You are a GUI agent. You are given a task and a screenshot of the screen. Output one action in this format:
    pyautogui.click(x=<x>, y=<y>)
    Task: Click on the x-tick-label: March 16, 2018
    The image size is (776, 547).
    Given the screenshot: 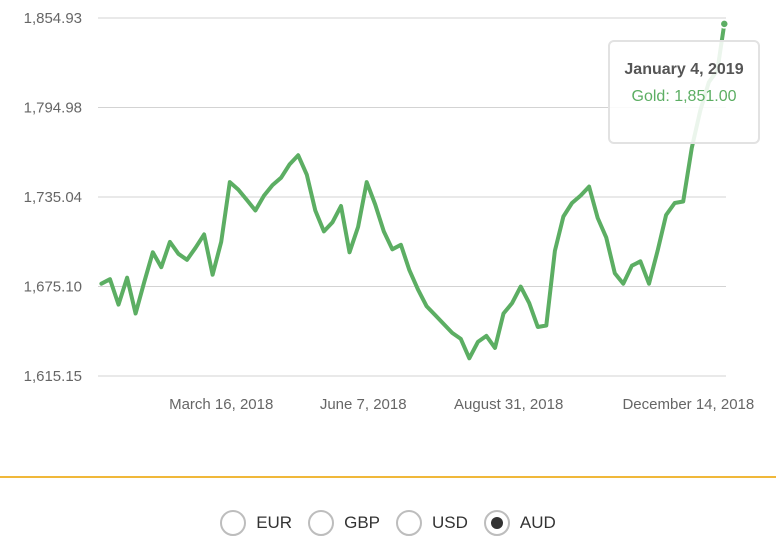 What is the action you would take?
    pyautogui.click(x=221, y=404)
    